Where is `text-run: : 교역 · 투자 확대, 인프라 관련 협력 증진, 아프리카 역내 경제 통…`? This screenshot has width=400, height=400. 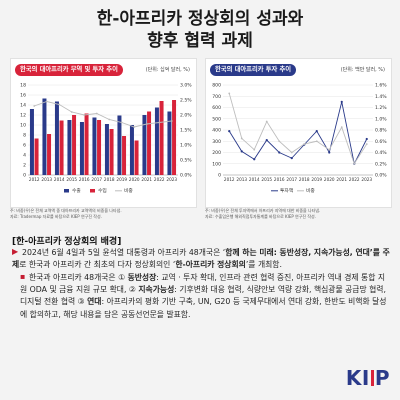 text-run: : 교역 · 투자 확대, 인프라 관련 협력 증진, 아프리카 역내 경제 통… is located at coordinates (203, 284).